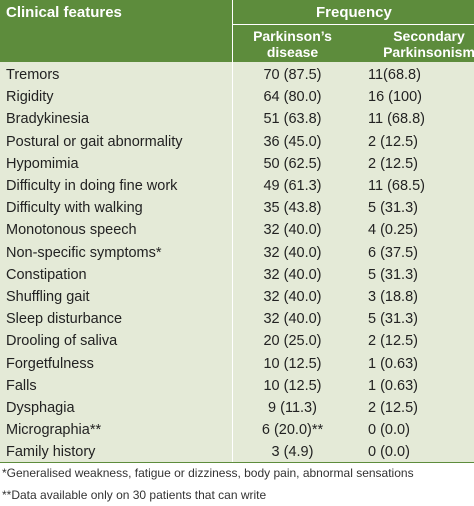 This screenshot has height=506, width=474. Describe the element at coordinates (292, 408) in the screenshot. I see `pd-cell: 9 (11.3)` at that location.